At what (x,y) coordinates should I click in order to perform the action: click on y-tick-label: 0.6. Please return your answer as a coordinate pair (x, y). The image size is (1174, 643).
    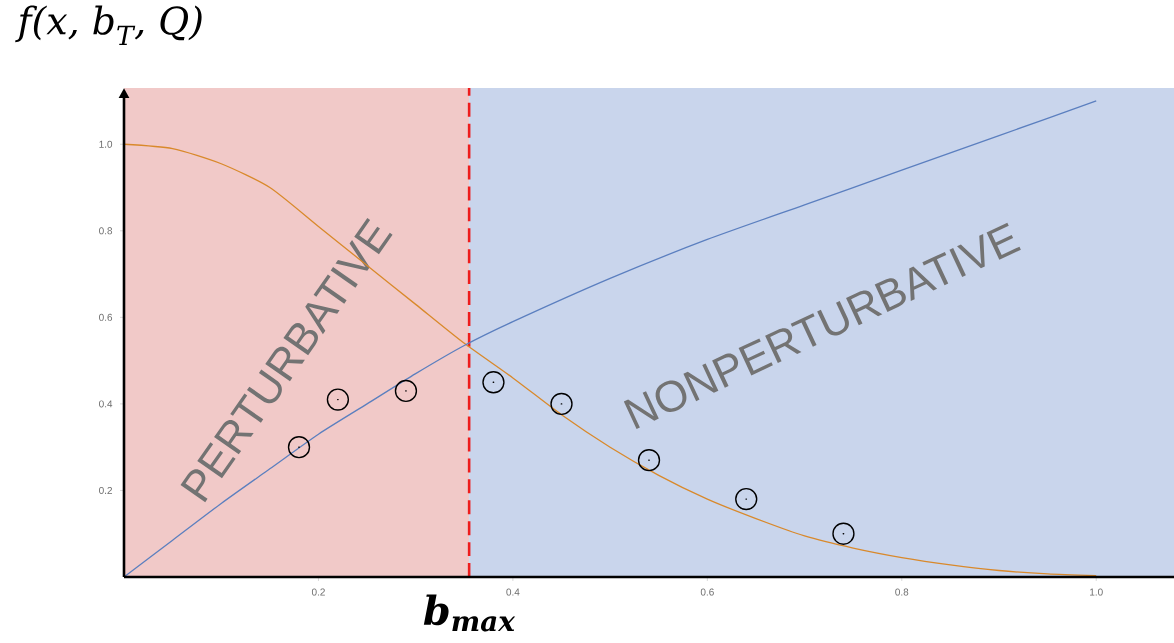
    Looking at the image, I should click on (106, 317).